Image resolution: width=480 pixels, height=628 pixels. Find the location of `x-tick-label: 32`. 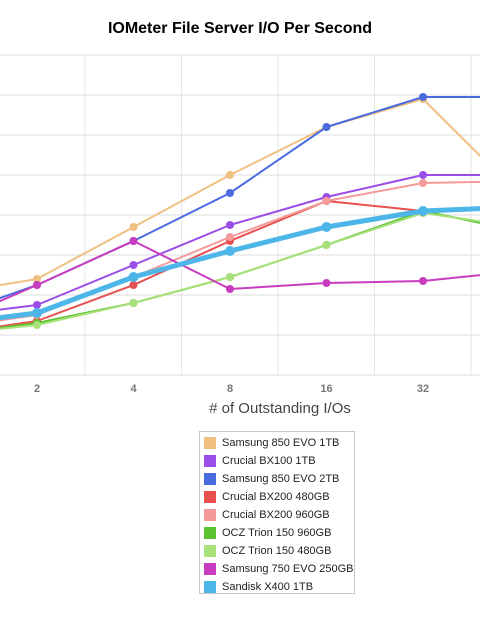

x-tick-label: 32 is located at coordinates (423, 389).